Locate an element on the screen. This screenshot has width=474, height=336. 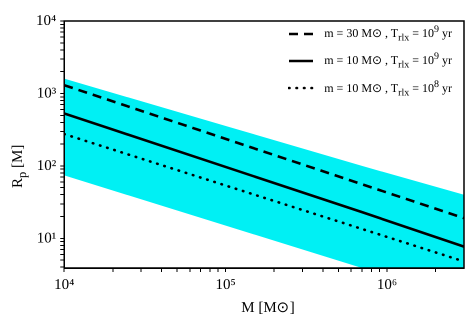
legend-label: m = 30 M⊙ , T$_{rlx}$ = 10$^{9}$ yr is located at coordinates (388, 34).